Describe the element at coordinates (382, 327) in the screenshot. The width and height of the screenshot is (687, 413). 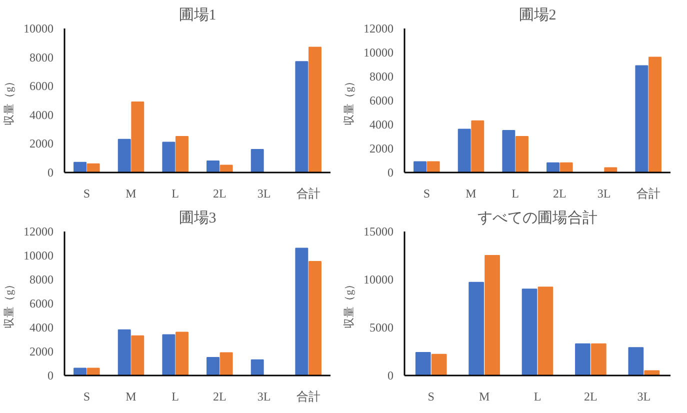
I see `y-tick-label: 5000` at that location.